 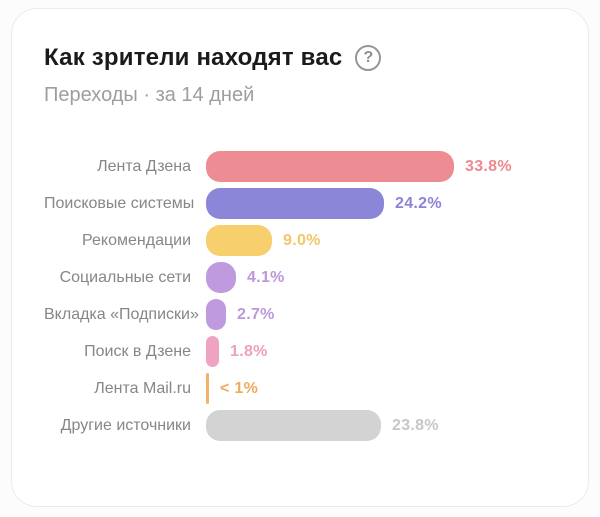 I want to click on chart-subtitle: Переходы · за 14 дней, so click(x=149, y=95).